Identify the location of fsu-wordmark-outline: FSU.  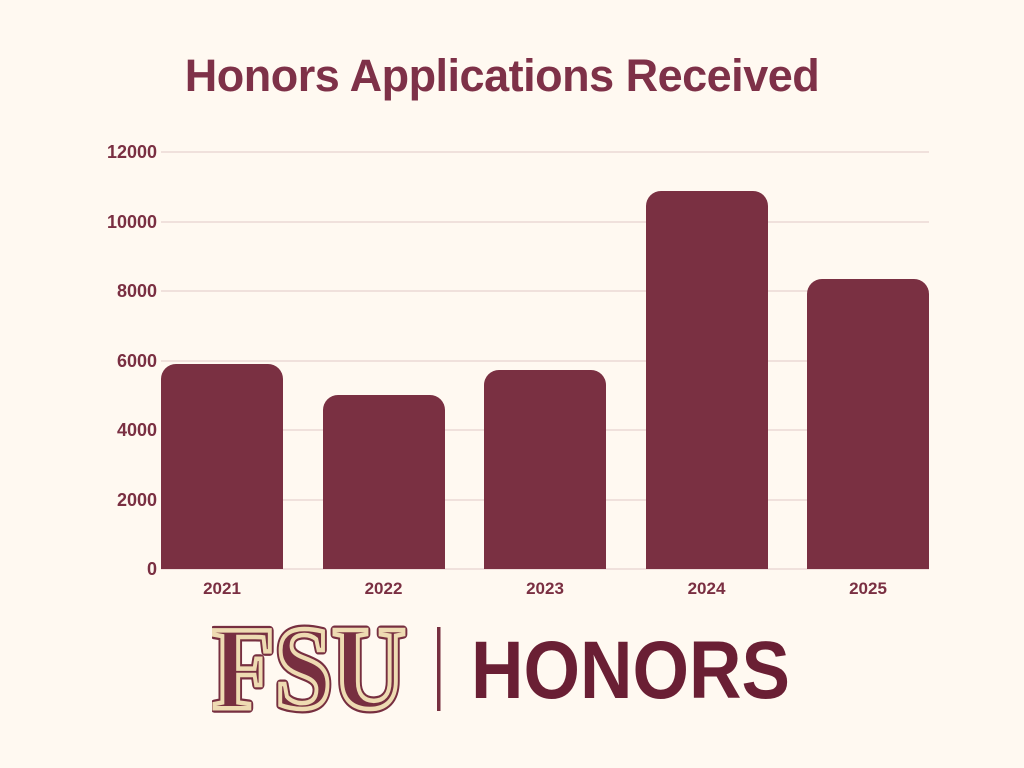
(309, 670).